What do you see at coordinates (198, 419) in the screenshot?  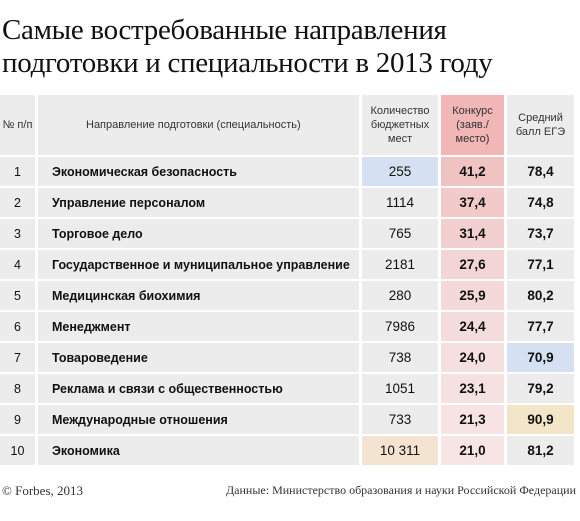 I see `direction: Международные отношения` at bounding box center [198, 419].